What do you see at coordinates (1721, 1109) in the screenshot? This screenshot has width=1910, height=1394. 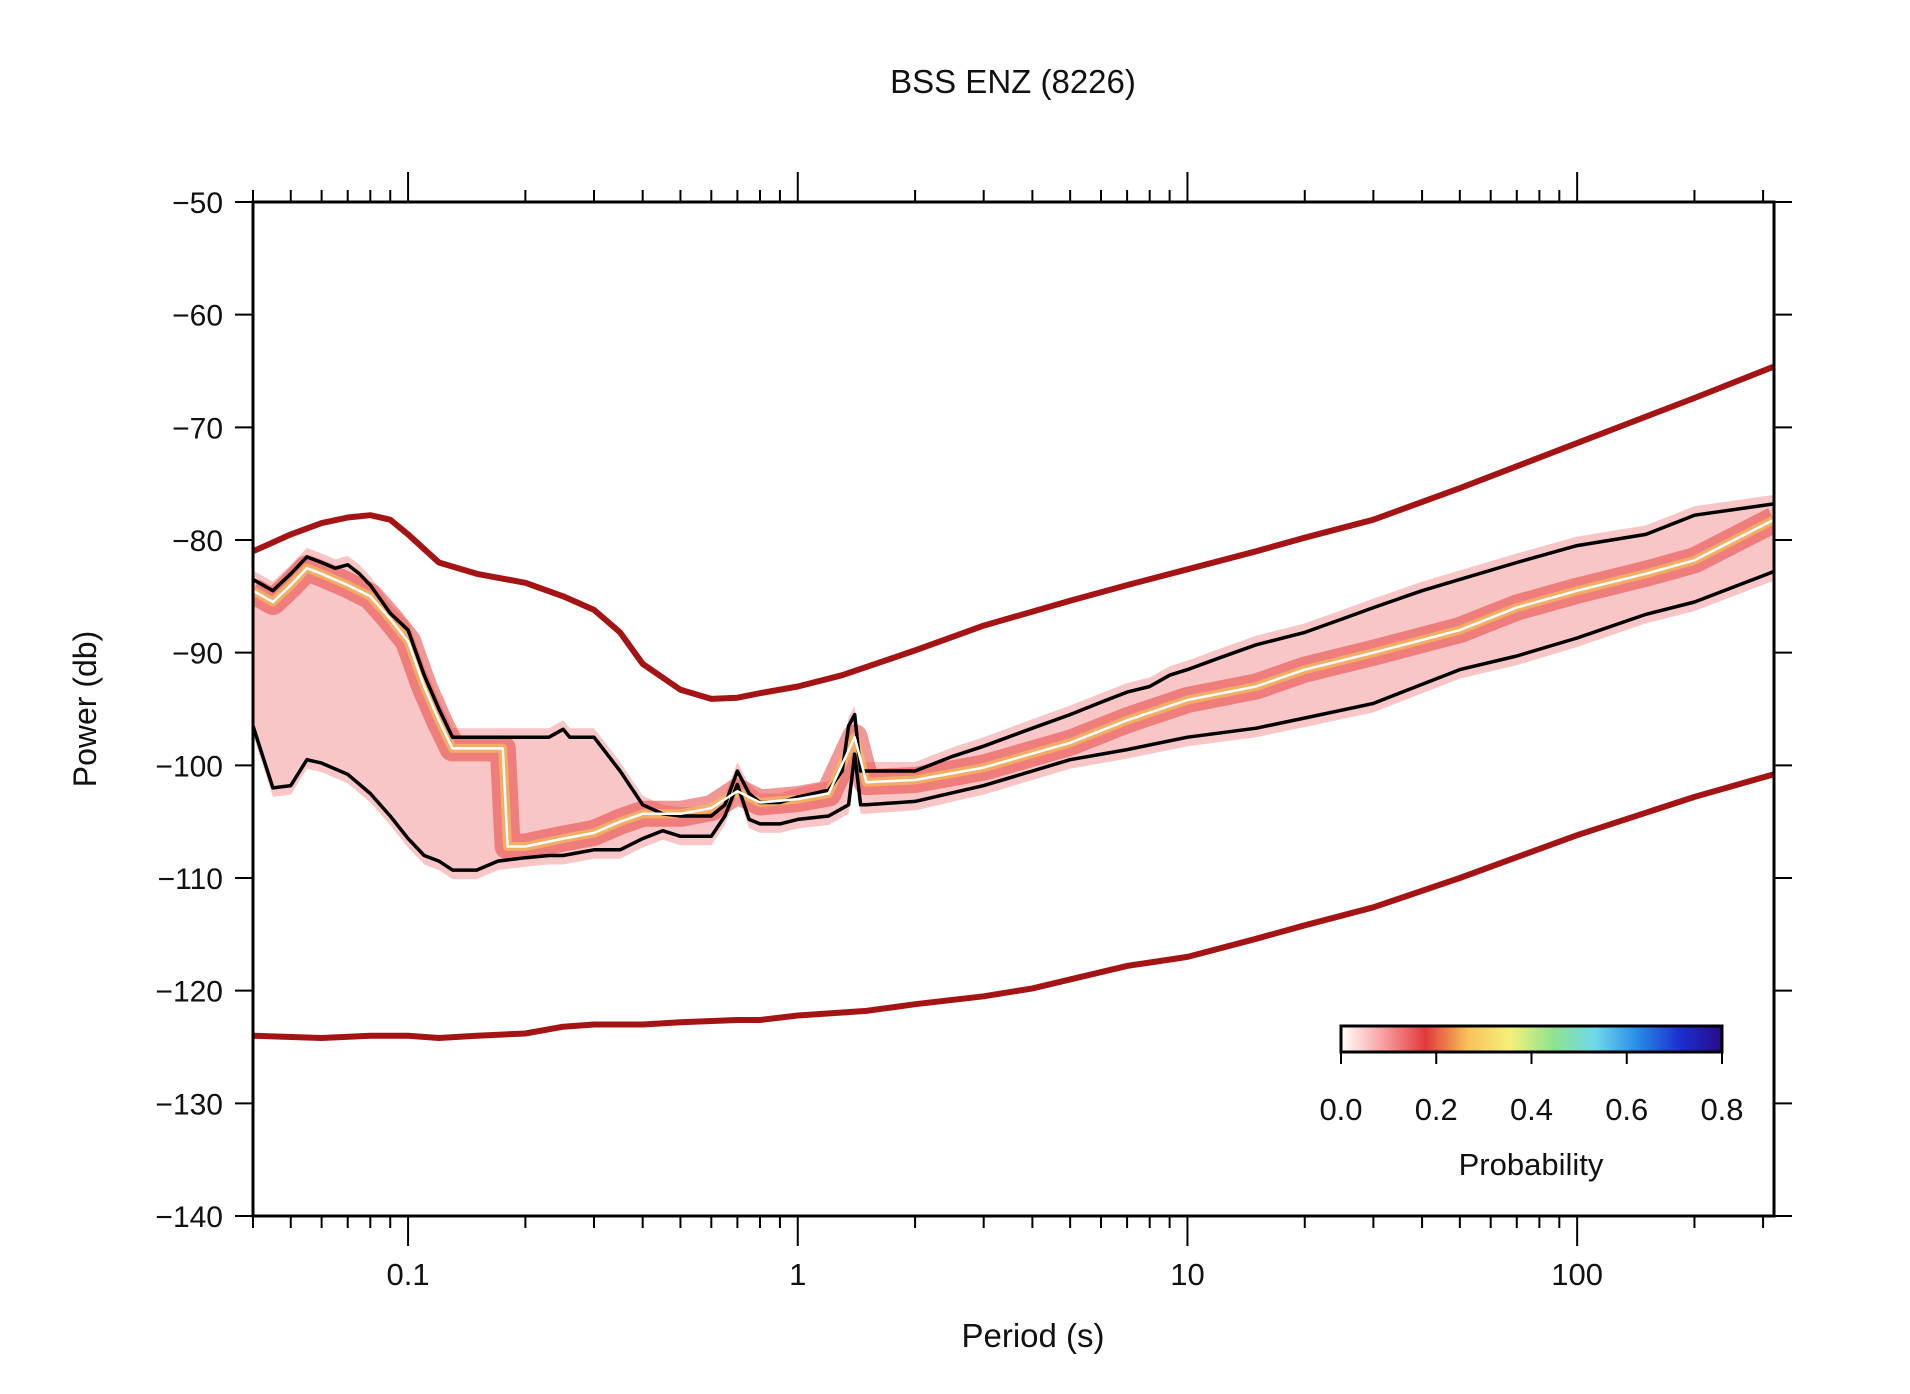 I see `colorbar-tick-label: 0.8` at bounding box center [1721, 1109].